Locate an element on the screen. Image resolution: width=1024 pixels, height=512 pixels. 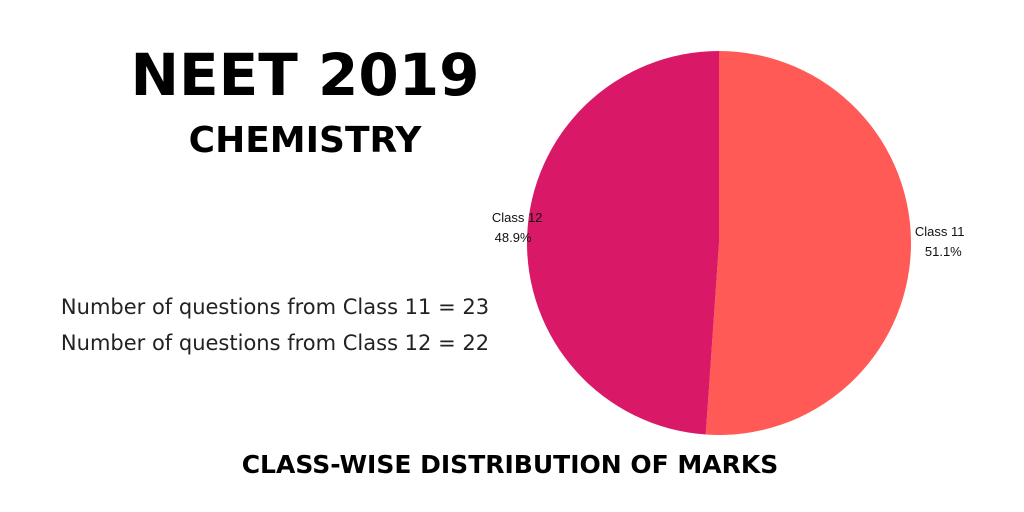
slice-label-class-11: Class 11 is located at coordinates (940, 231).